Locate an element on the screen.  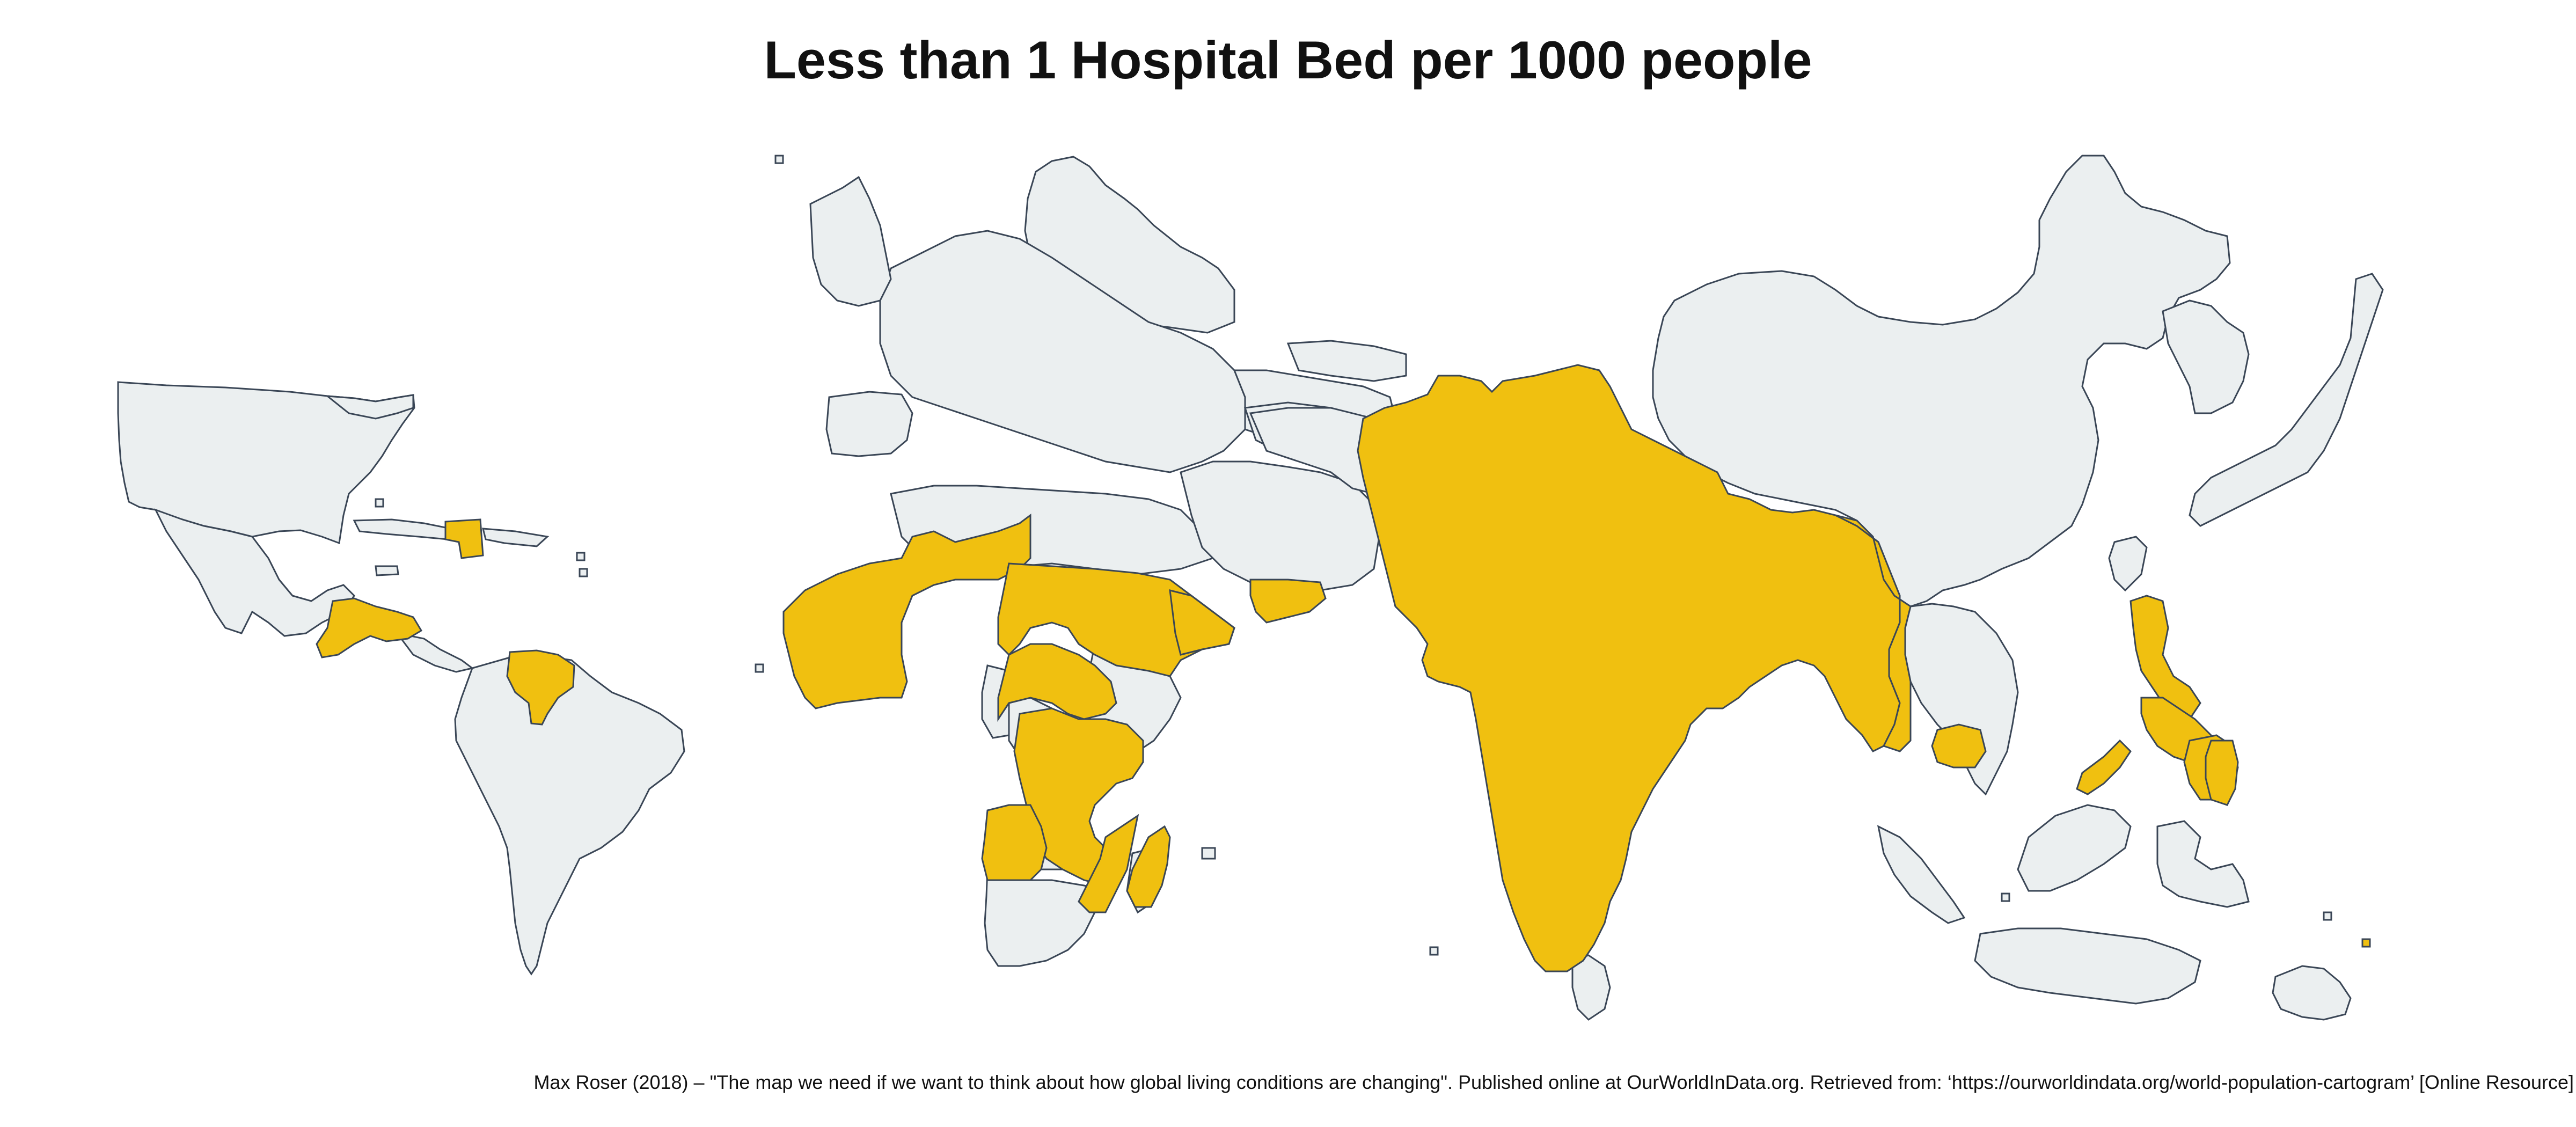
region-philippines-south is located at coordinates (2222, 773).